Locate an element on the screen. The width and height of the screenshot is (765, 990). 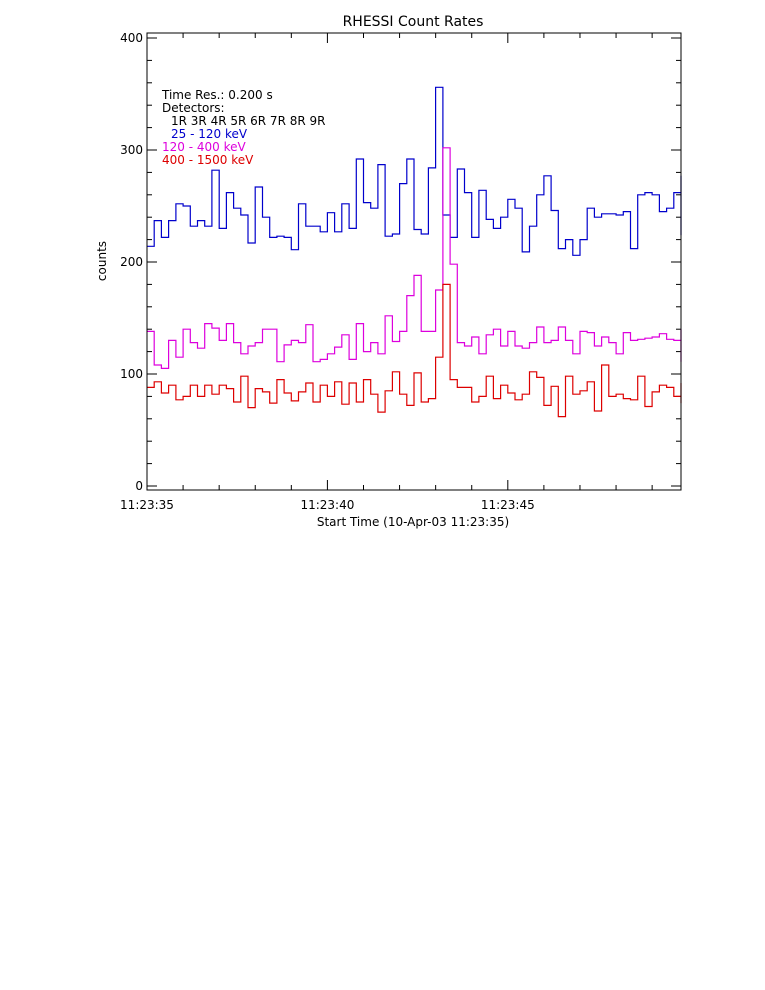
y-axis-label: counts is located at coordinates (102, 261).